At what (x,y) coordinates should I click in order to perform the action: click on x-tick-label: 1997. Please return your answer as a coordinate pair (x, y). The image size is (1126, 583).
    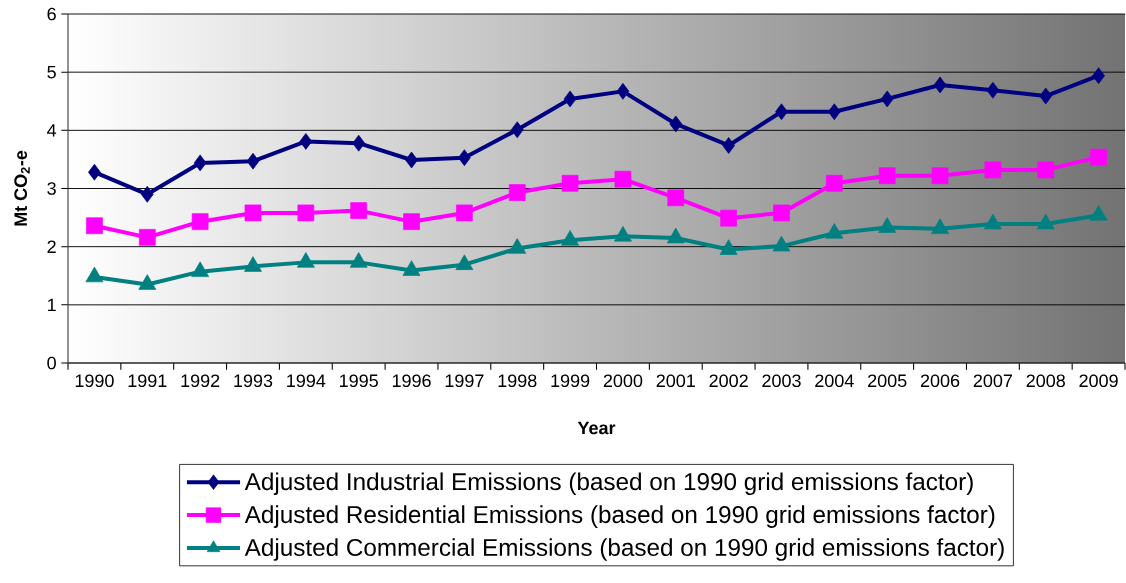
    Looking at the image, I should click on (464, 381).